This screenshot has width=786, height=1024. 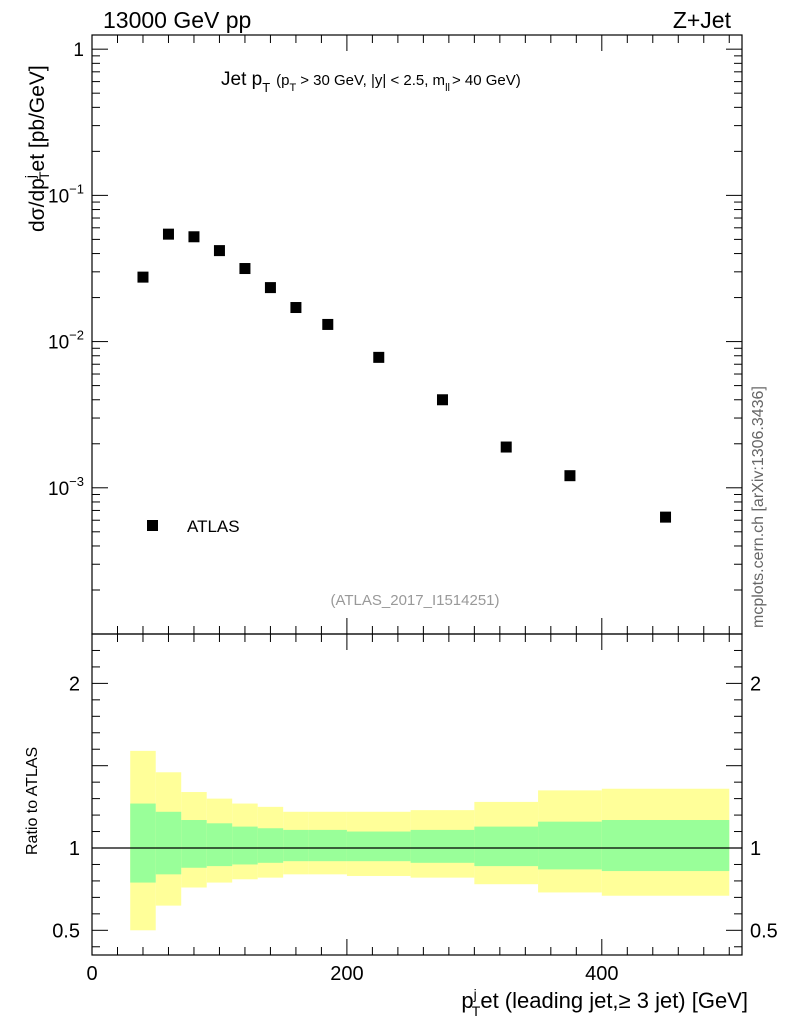 I want to click on ylabel-sup: j, so click(x=30, y=177).